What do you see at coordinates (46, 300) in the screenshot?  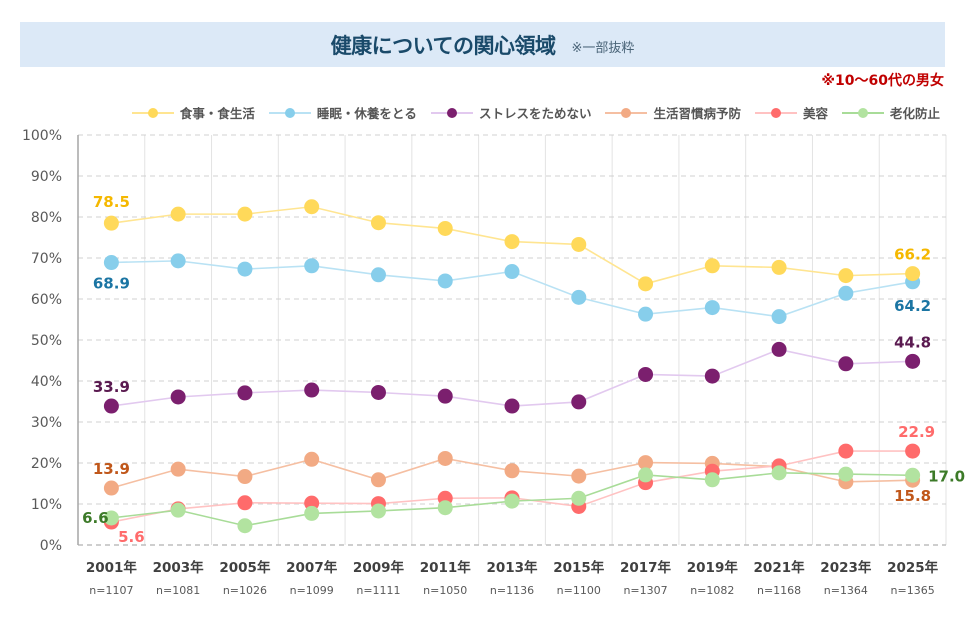 I see `y-tick-label: 60%` at bounding box center [46, 300].